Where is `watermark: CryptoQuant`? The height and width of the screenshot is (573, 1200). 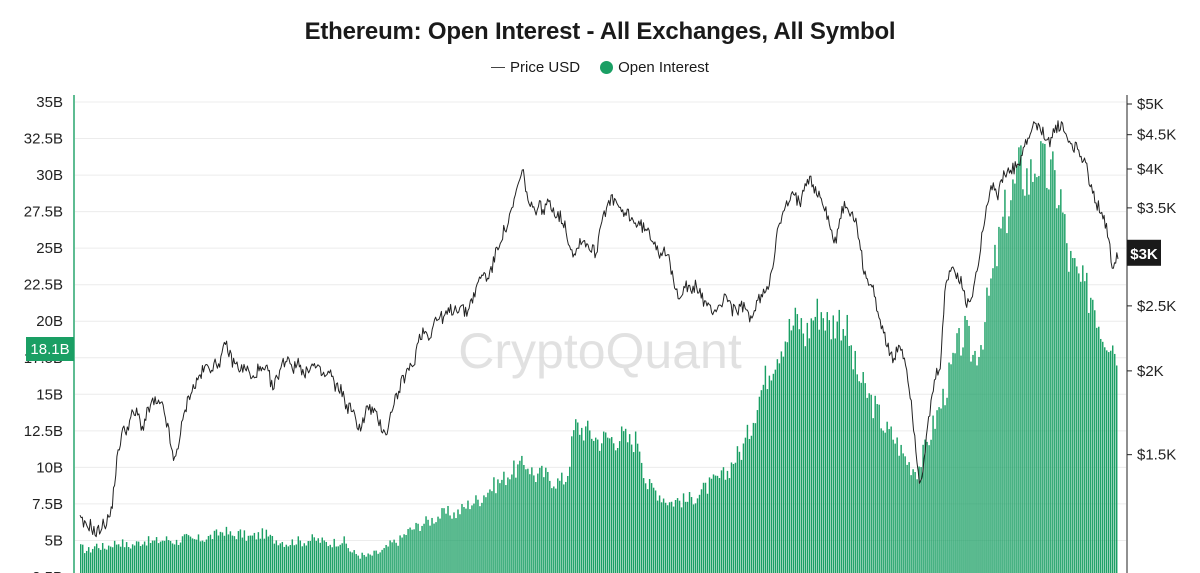 watermark: CryptoQuant is located at coordinates (600, 351).